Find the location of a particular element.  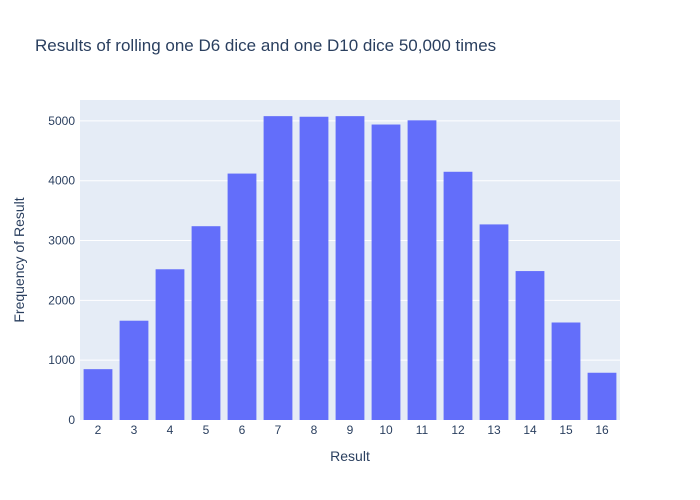

y-tick-labels: 0 1000 2000 3000 4000 5000 is located at coordinates (61, 270).